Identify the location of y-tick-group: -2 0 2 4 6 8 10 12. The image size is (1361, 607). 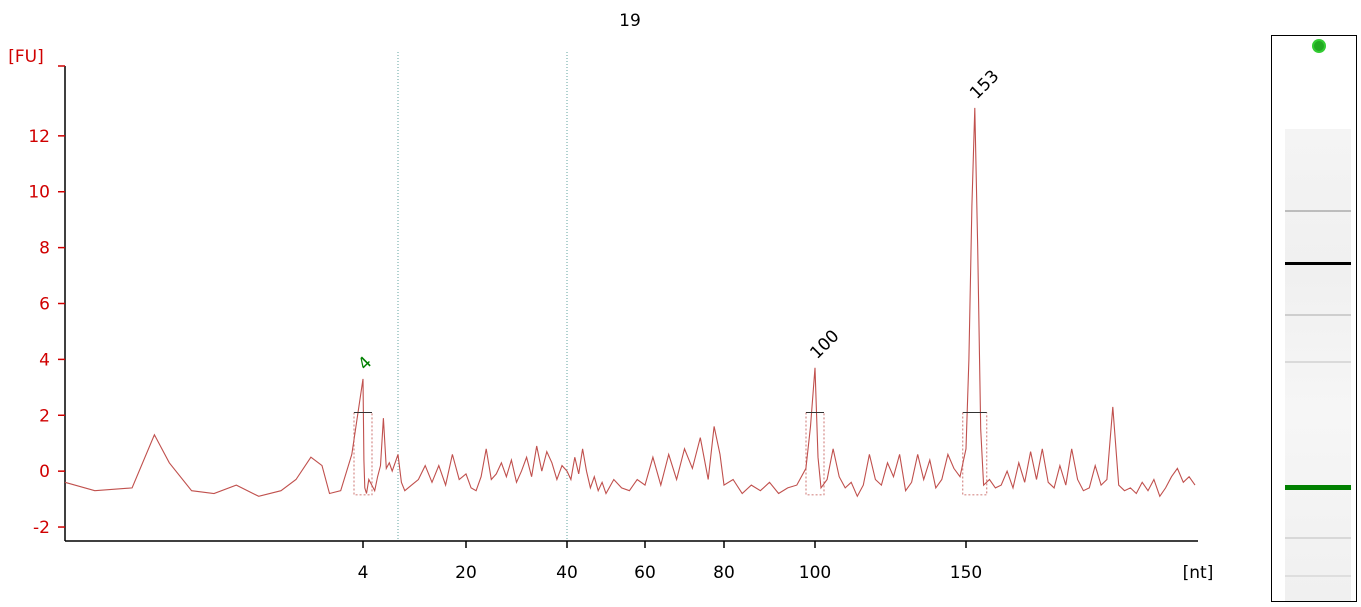
(46, 301).